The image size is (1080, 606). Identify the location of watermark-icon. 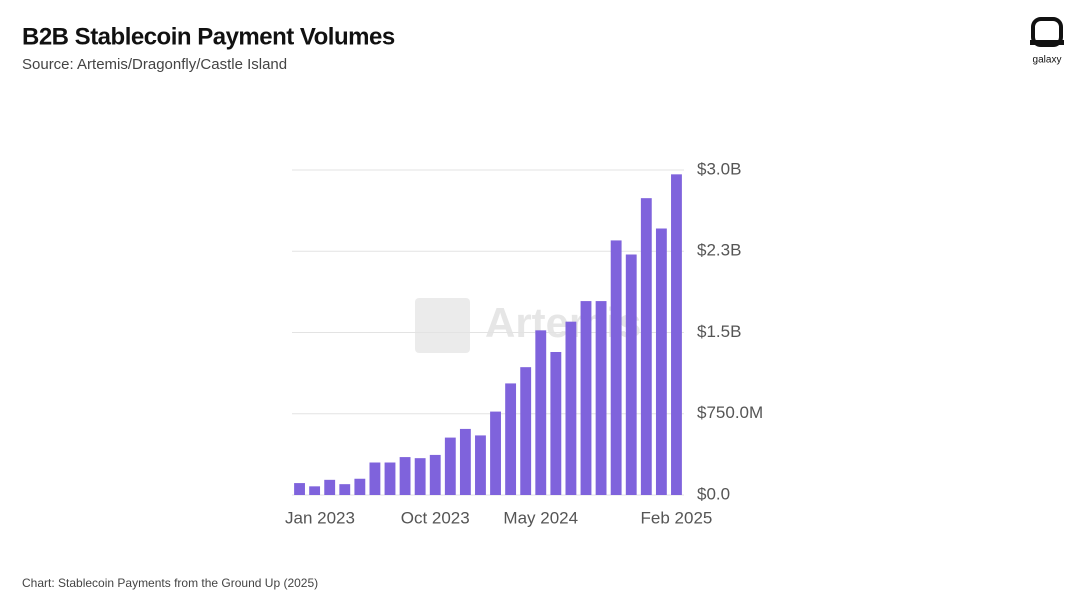
(442, 325).